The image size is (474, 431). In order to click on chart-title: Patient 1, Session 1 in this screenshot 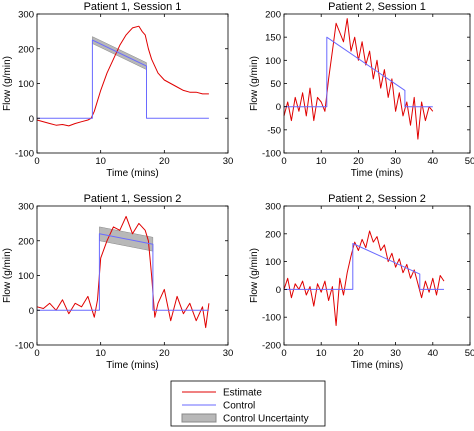, I will do `click(133, 7)`.